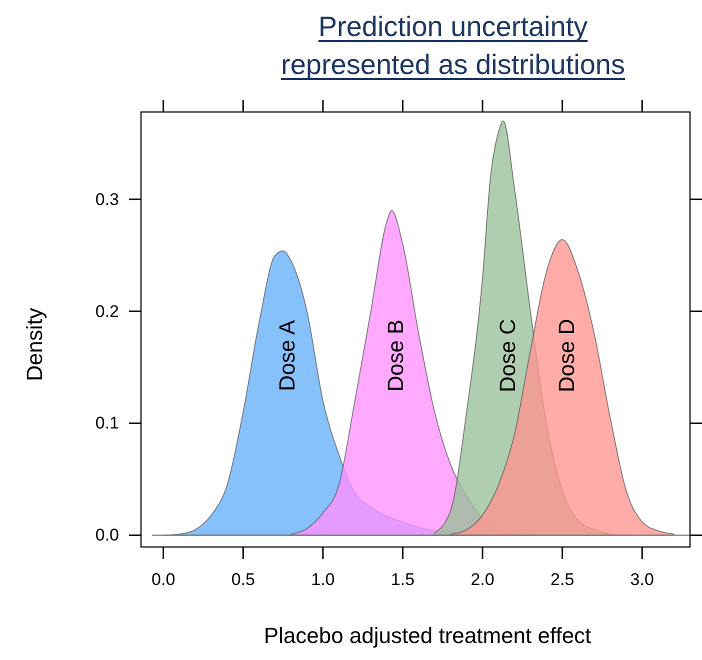 The width and height of the screenshot is (702, 660). I want to click on y-tick-label: 0.2, so click(107, 311).